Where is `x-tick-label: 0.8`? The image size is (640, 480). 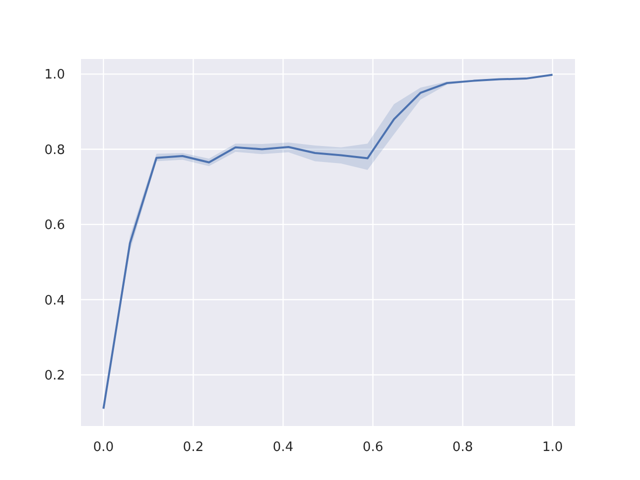
x-tick-label: 0.8 is located at coordinates (463, 448).